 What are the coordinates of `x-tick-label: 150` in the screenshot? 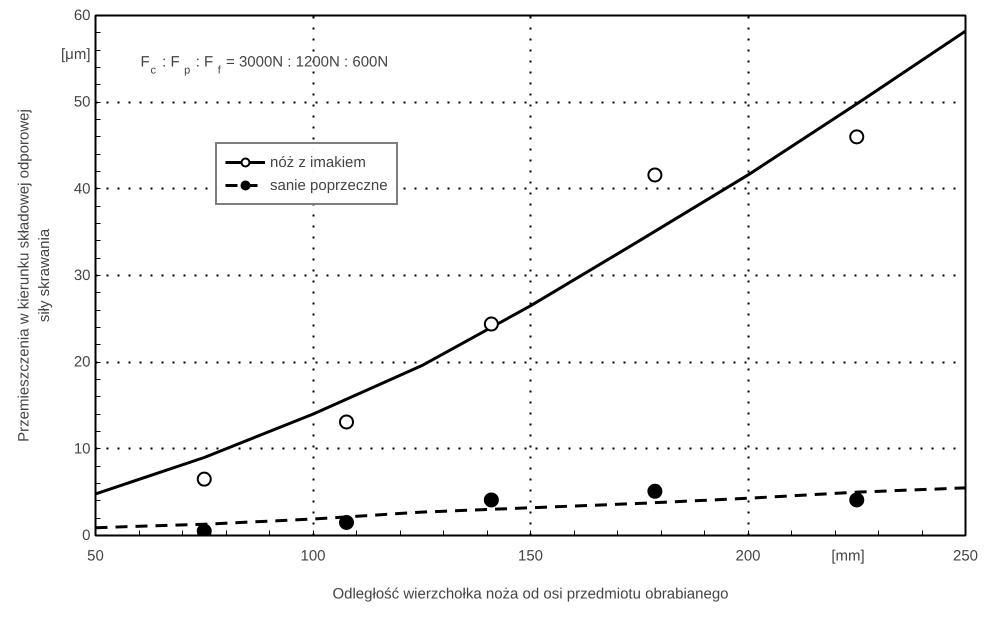 It's located at (531, 556).